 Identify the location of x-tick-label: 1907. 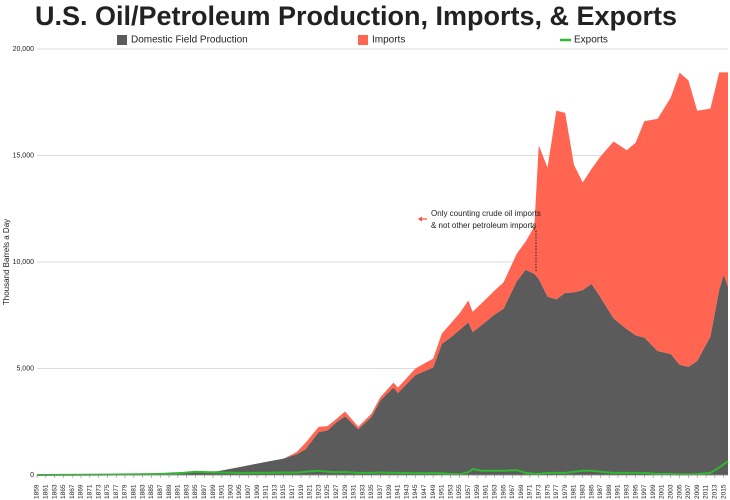
(248, 491).